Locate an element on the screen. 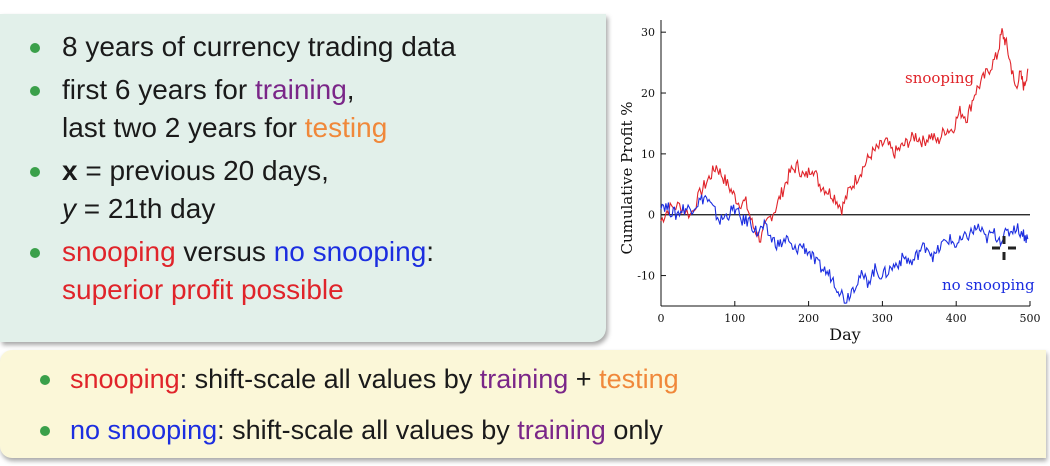 Image resolution: width=1050 pixels, height=466 pixels. bullet-line: y = 21th day is located at coordinates (259, 209).